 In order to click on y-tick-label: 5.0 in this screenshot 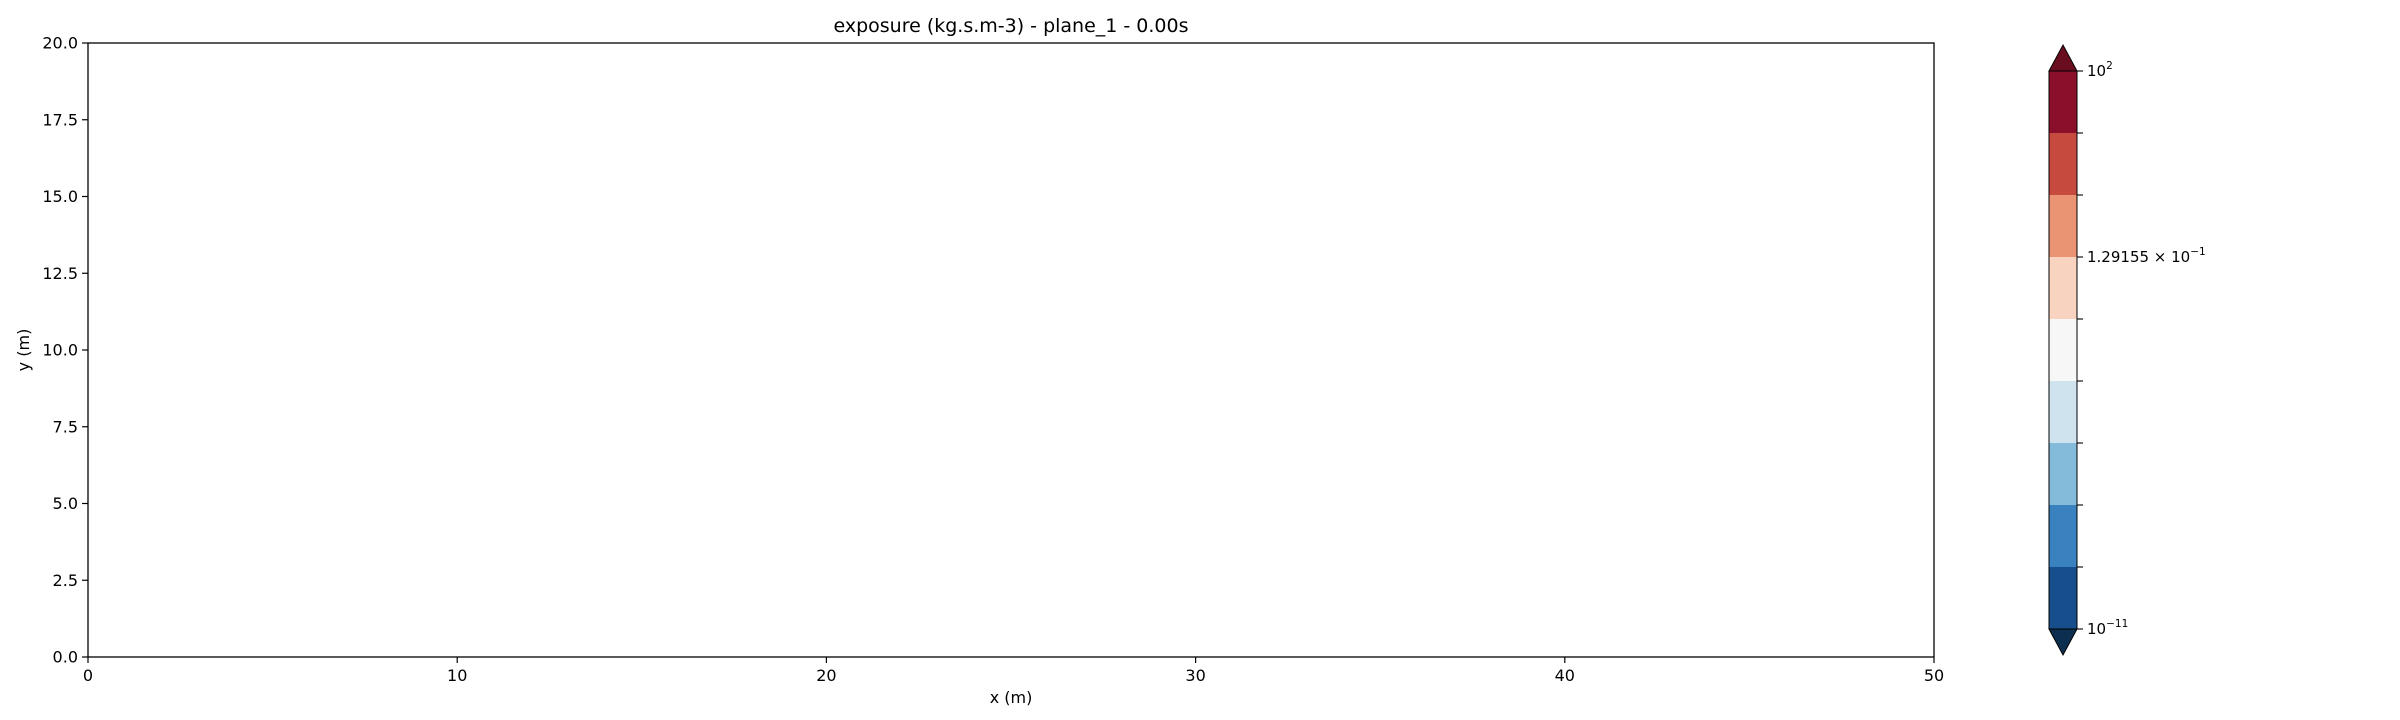, I will do `click(65, 503)`.